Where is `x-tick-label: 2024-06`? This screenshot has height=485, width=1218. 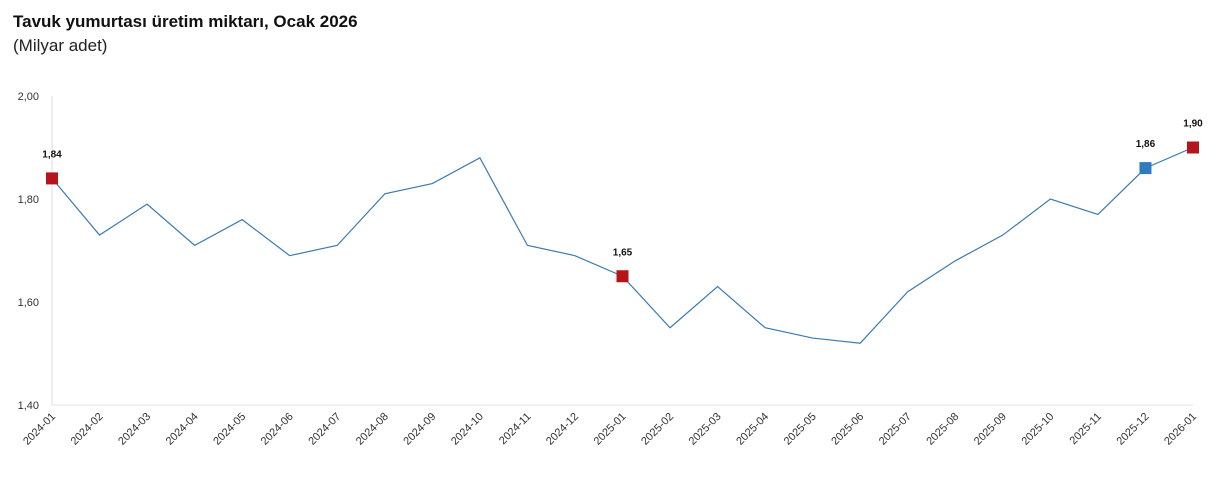
x-tick-label: 2024-06 is located at coordinates (277, 429).